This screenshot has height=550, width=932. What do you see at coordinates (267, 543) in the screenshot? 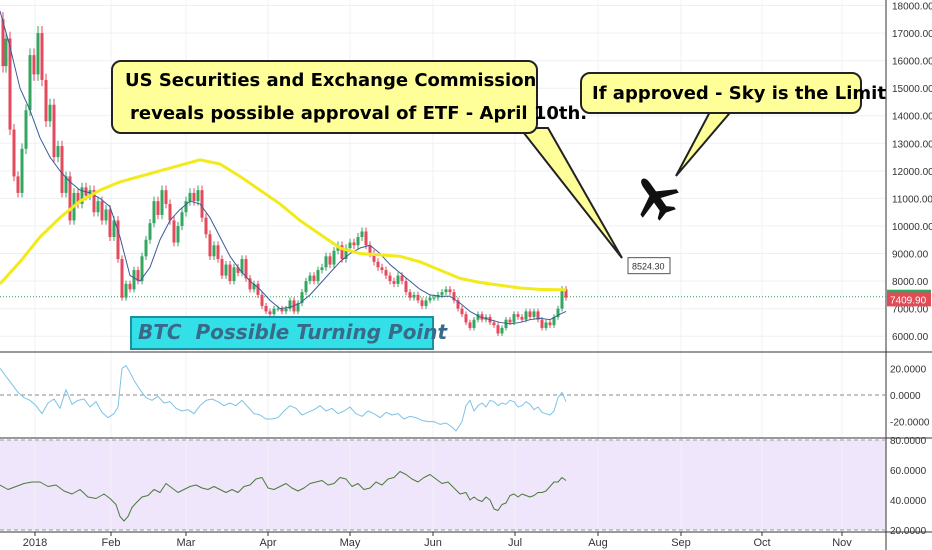
I see `x-tick-label: Apr` at bounding box center [267, 543].